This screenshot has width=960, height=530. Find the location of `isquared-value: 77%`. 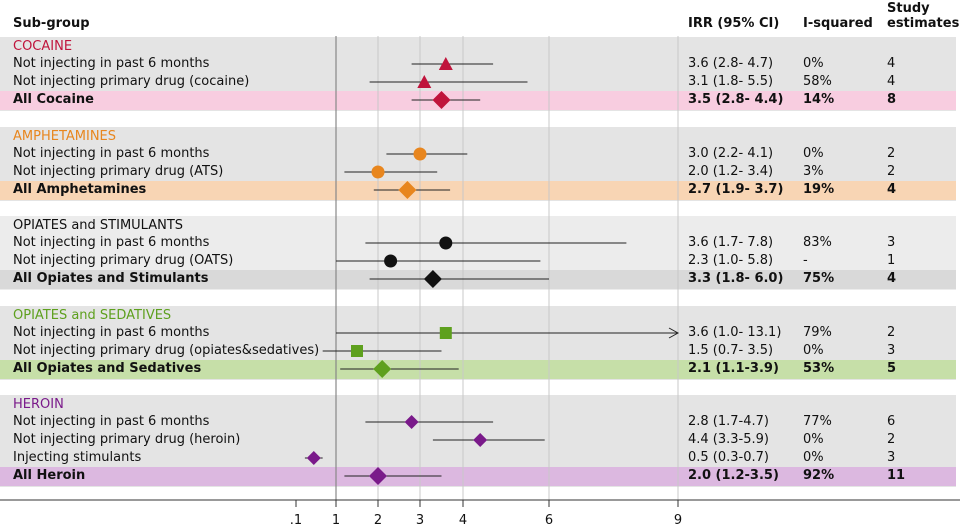

isquared-value: 77% is located at coordinates (817, 421).